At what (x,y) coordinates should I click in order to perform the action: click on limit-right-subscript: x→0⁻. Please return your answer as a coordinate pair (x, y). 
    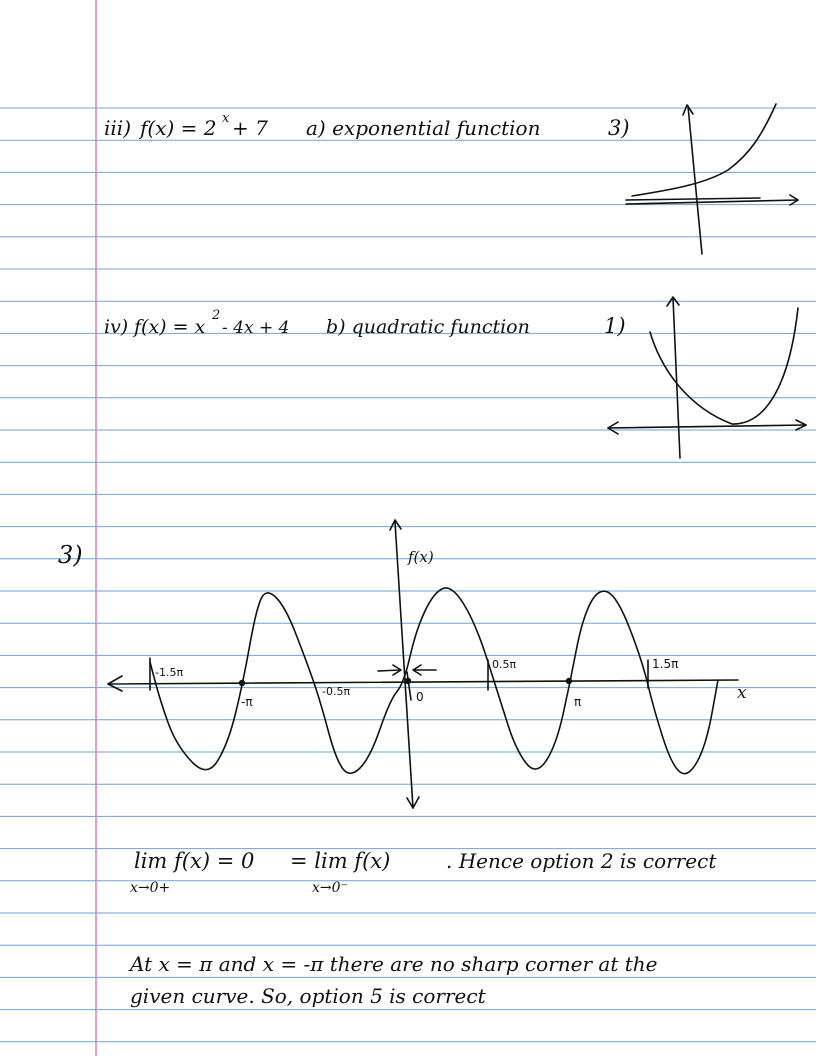
    Looking at the image, I should click on (330, 888).